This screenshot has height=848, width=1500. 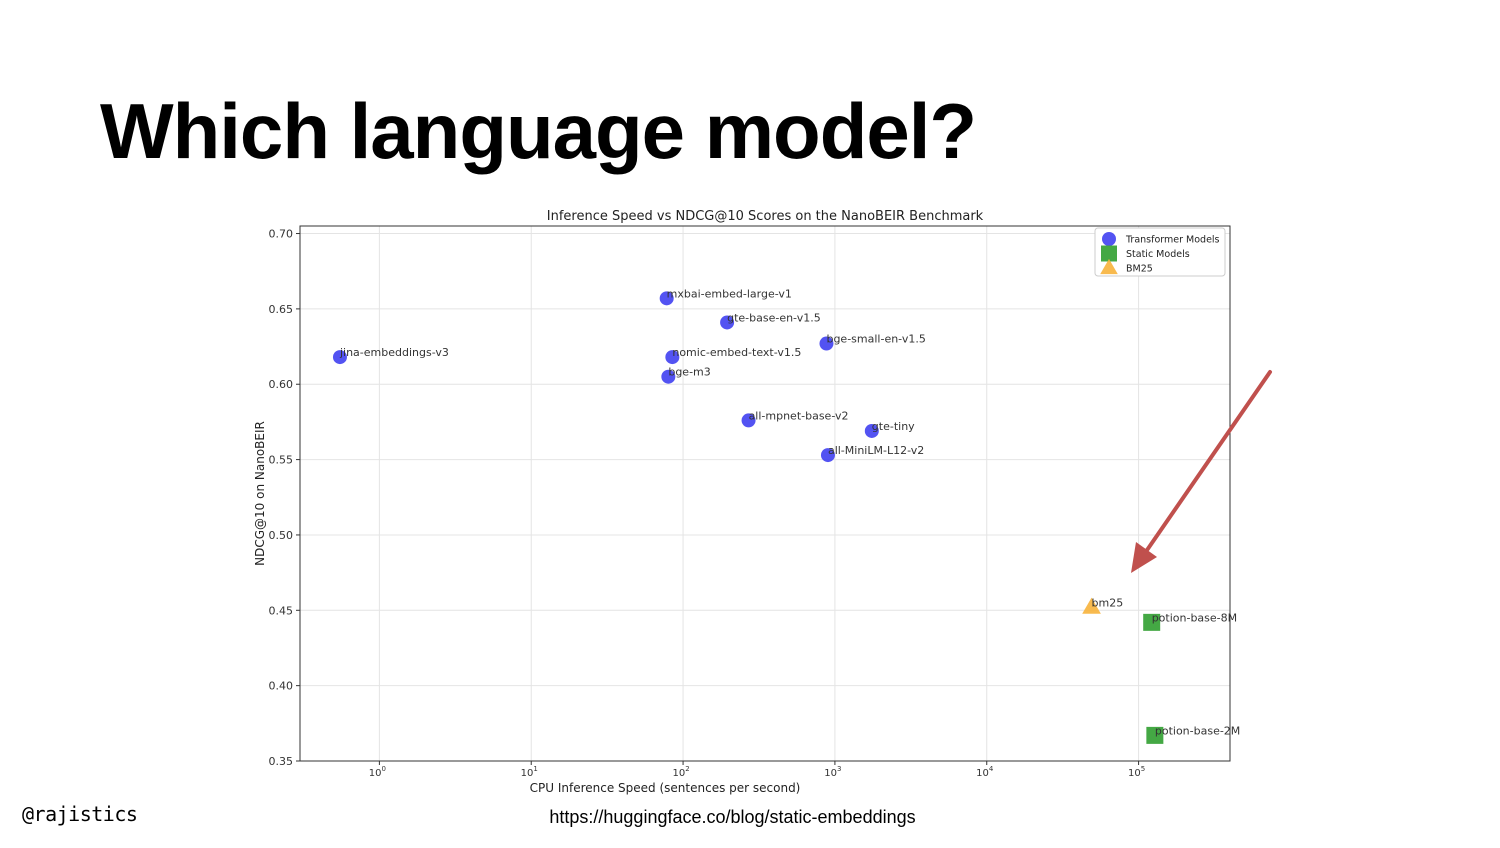 I want to click on y-tick-label: 0.70, so click(x=281, y=234).